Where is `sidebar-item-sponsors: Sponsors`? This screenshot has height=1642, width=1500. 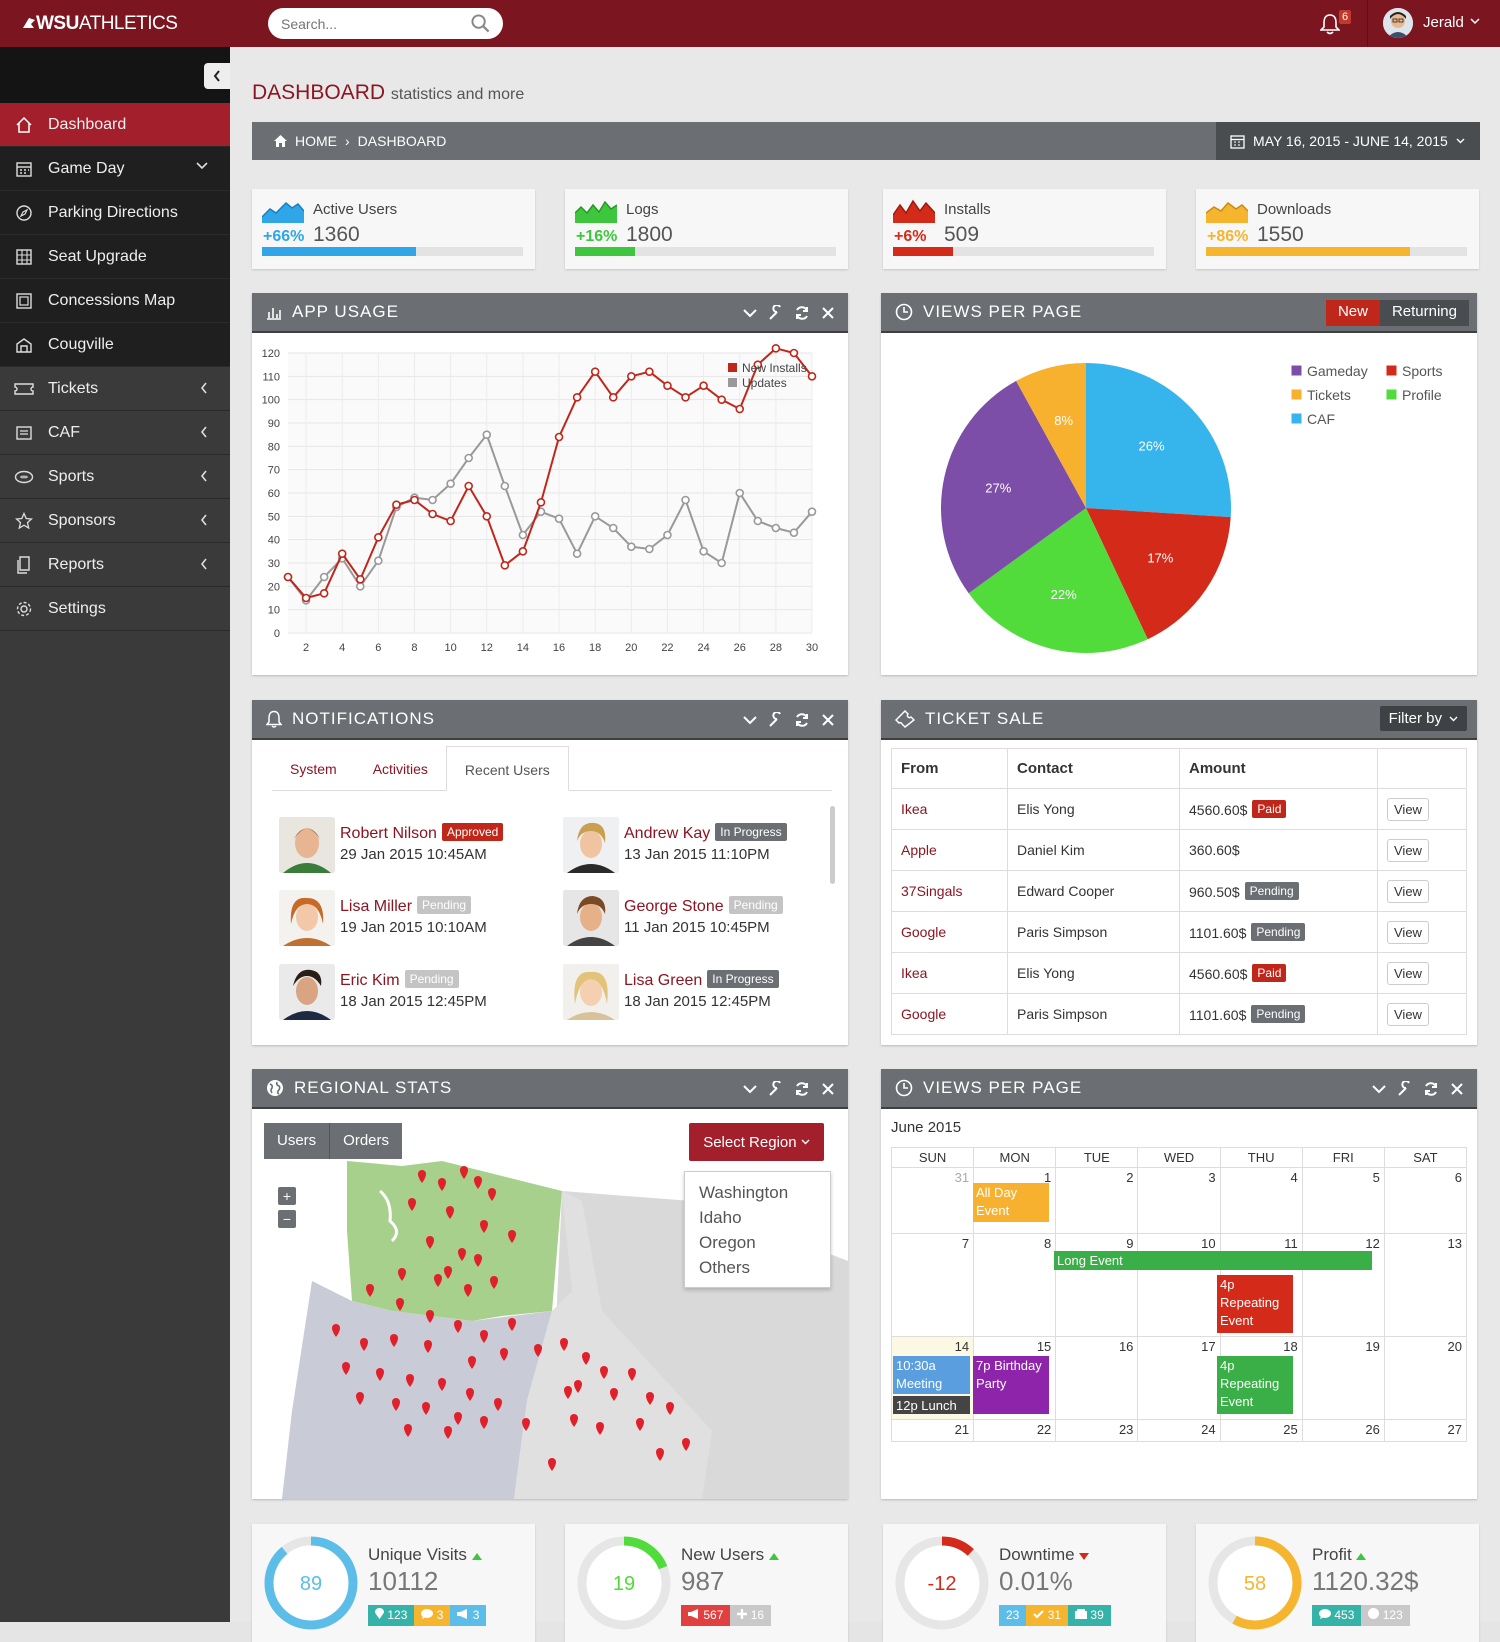
sidebar-item-sponsors: Sponsors is located at coordinates (115, 521).